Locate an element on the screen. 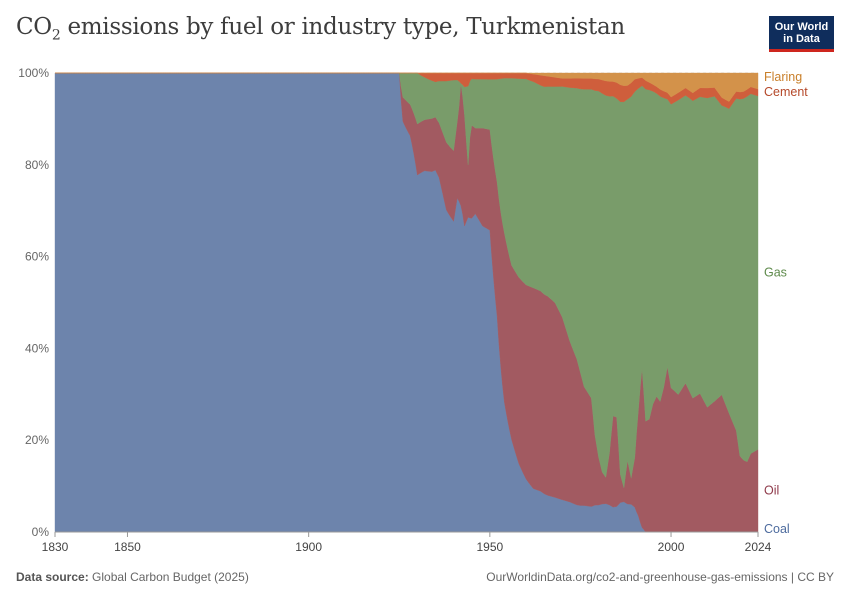  x-axis-ticks: 1830 1850 1900 1950 2000 2024 is located at coordinates (407, 543).